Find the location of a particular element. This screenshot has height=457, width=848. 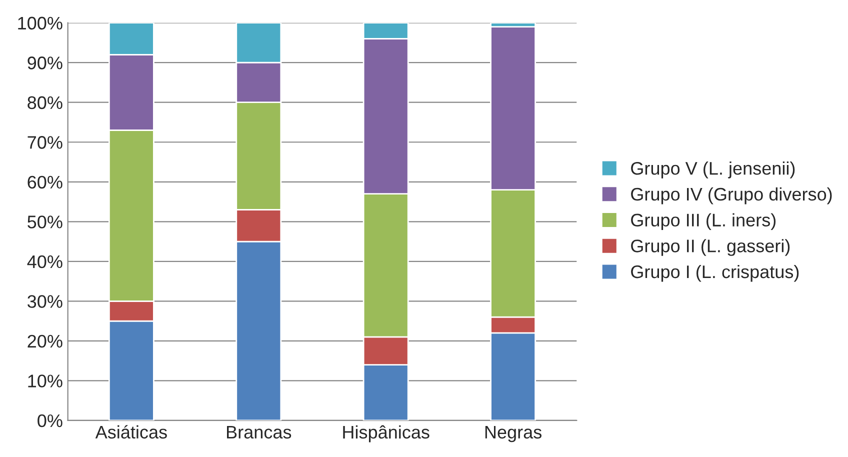

x-tick-label: Brancas is located at coordinates (259, 432).